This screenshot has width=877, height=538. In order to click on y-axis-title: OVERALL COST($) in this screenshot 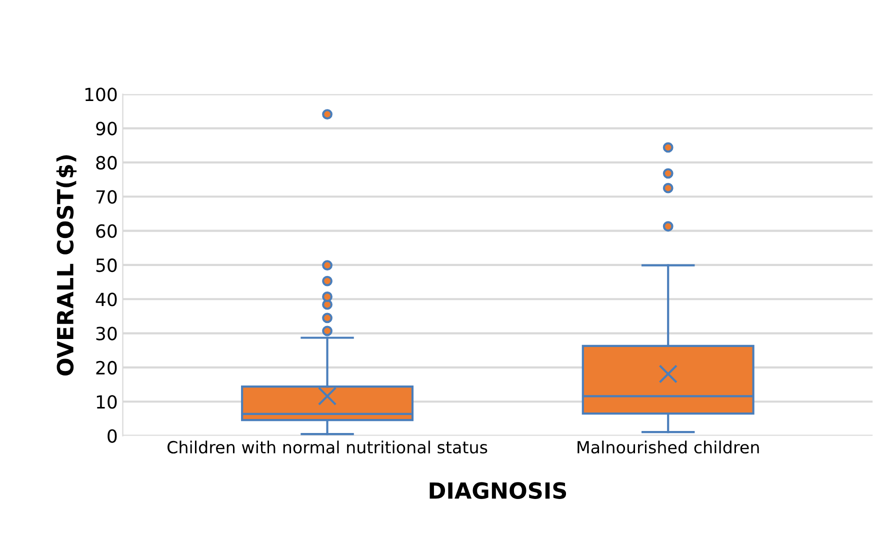, I will do `click(66, 265)`.